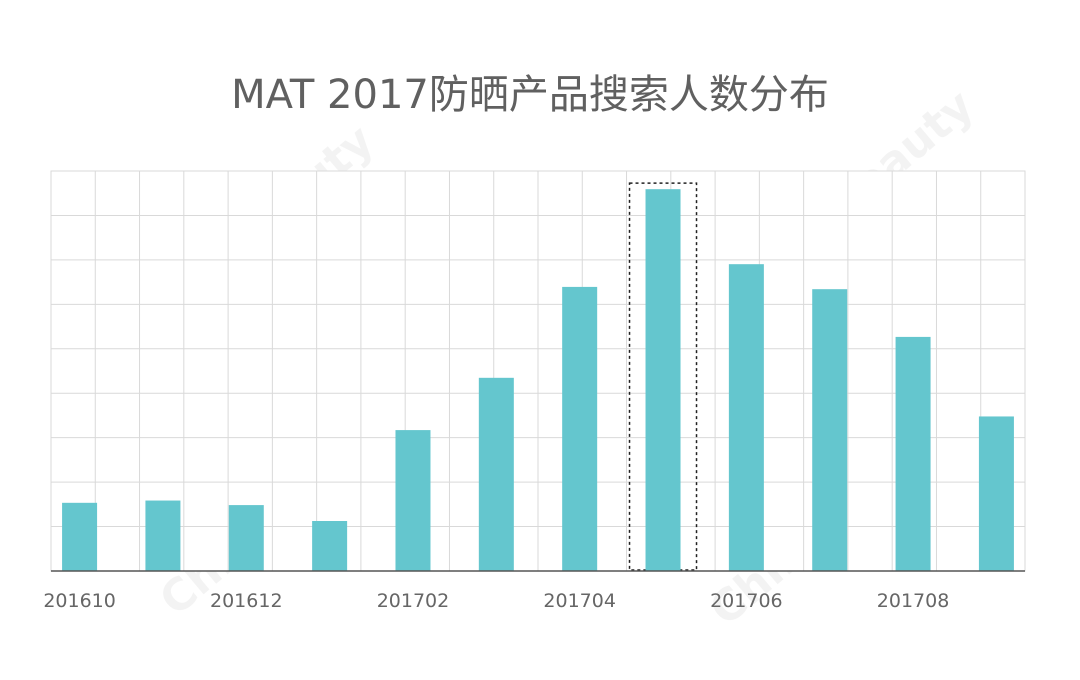 The image size is (1080, 680). Describe the element at coordinates (413, 601) in the screenshot. I see `x-tick-label: 201702` at that location.